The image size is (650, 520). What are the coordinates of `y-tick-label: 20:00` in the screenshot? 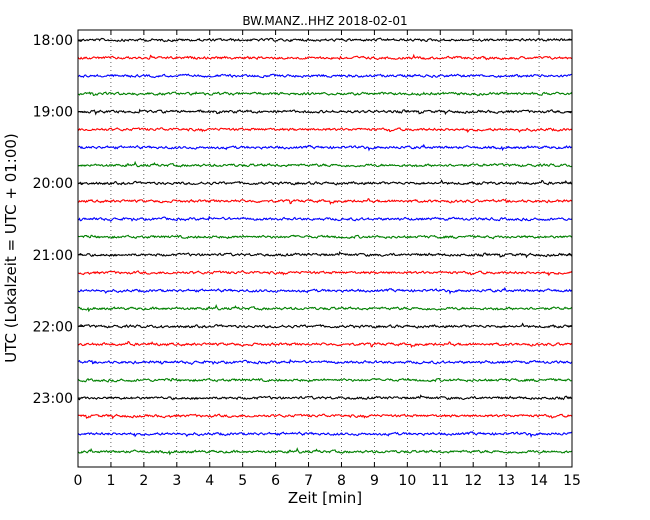 It's located at (53, 184).